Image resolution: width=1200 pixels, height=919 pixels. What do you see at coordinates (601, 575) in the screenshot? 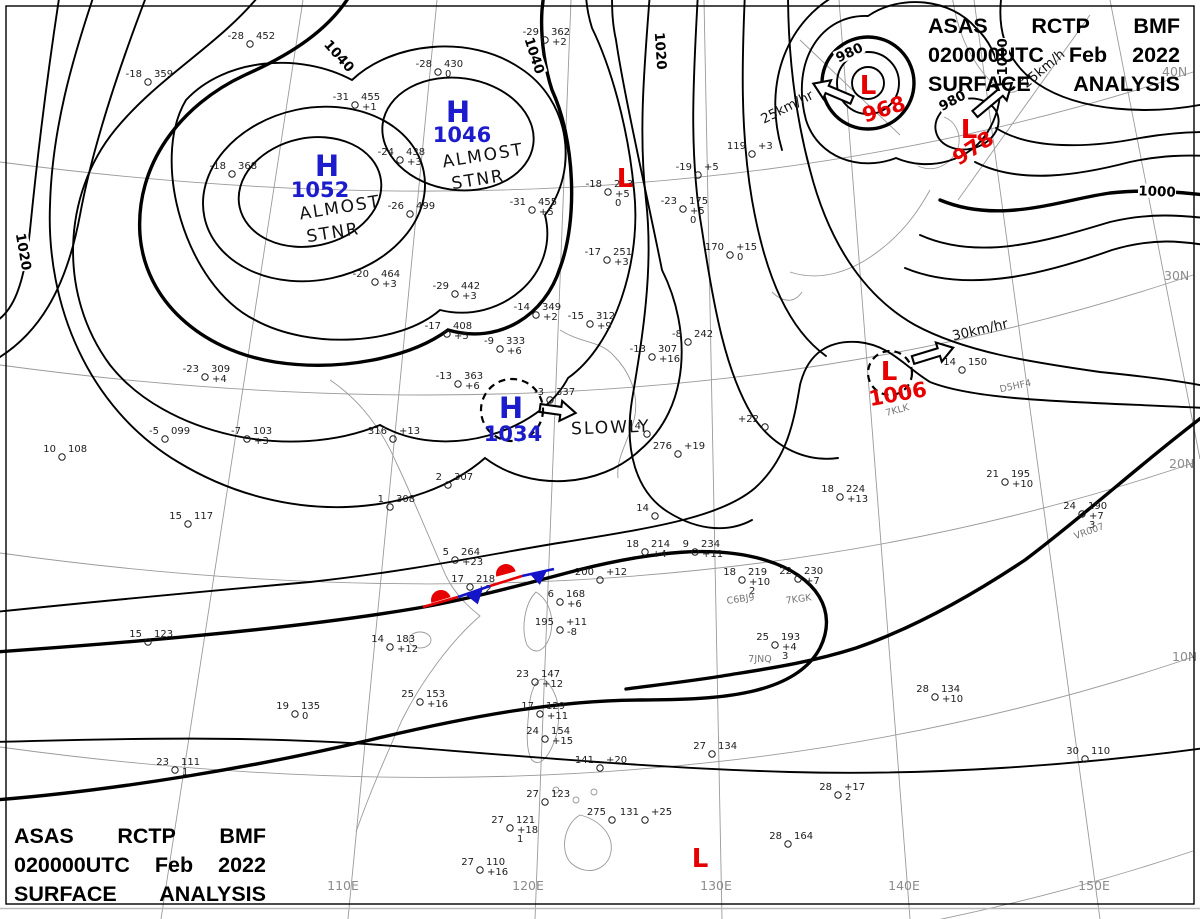
I see `station-plot: 200 +12` at bounding box center [601, 575].